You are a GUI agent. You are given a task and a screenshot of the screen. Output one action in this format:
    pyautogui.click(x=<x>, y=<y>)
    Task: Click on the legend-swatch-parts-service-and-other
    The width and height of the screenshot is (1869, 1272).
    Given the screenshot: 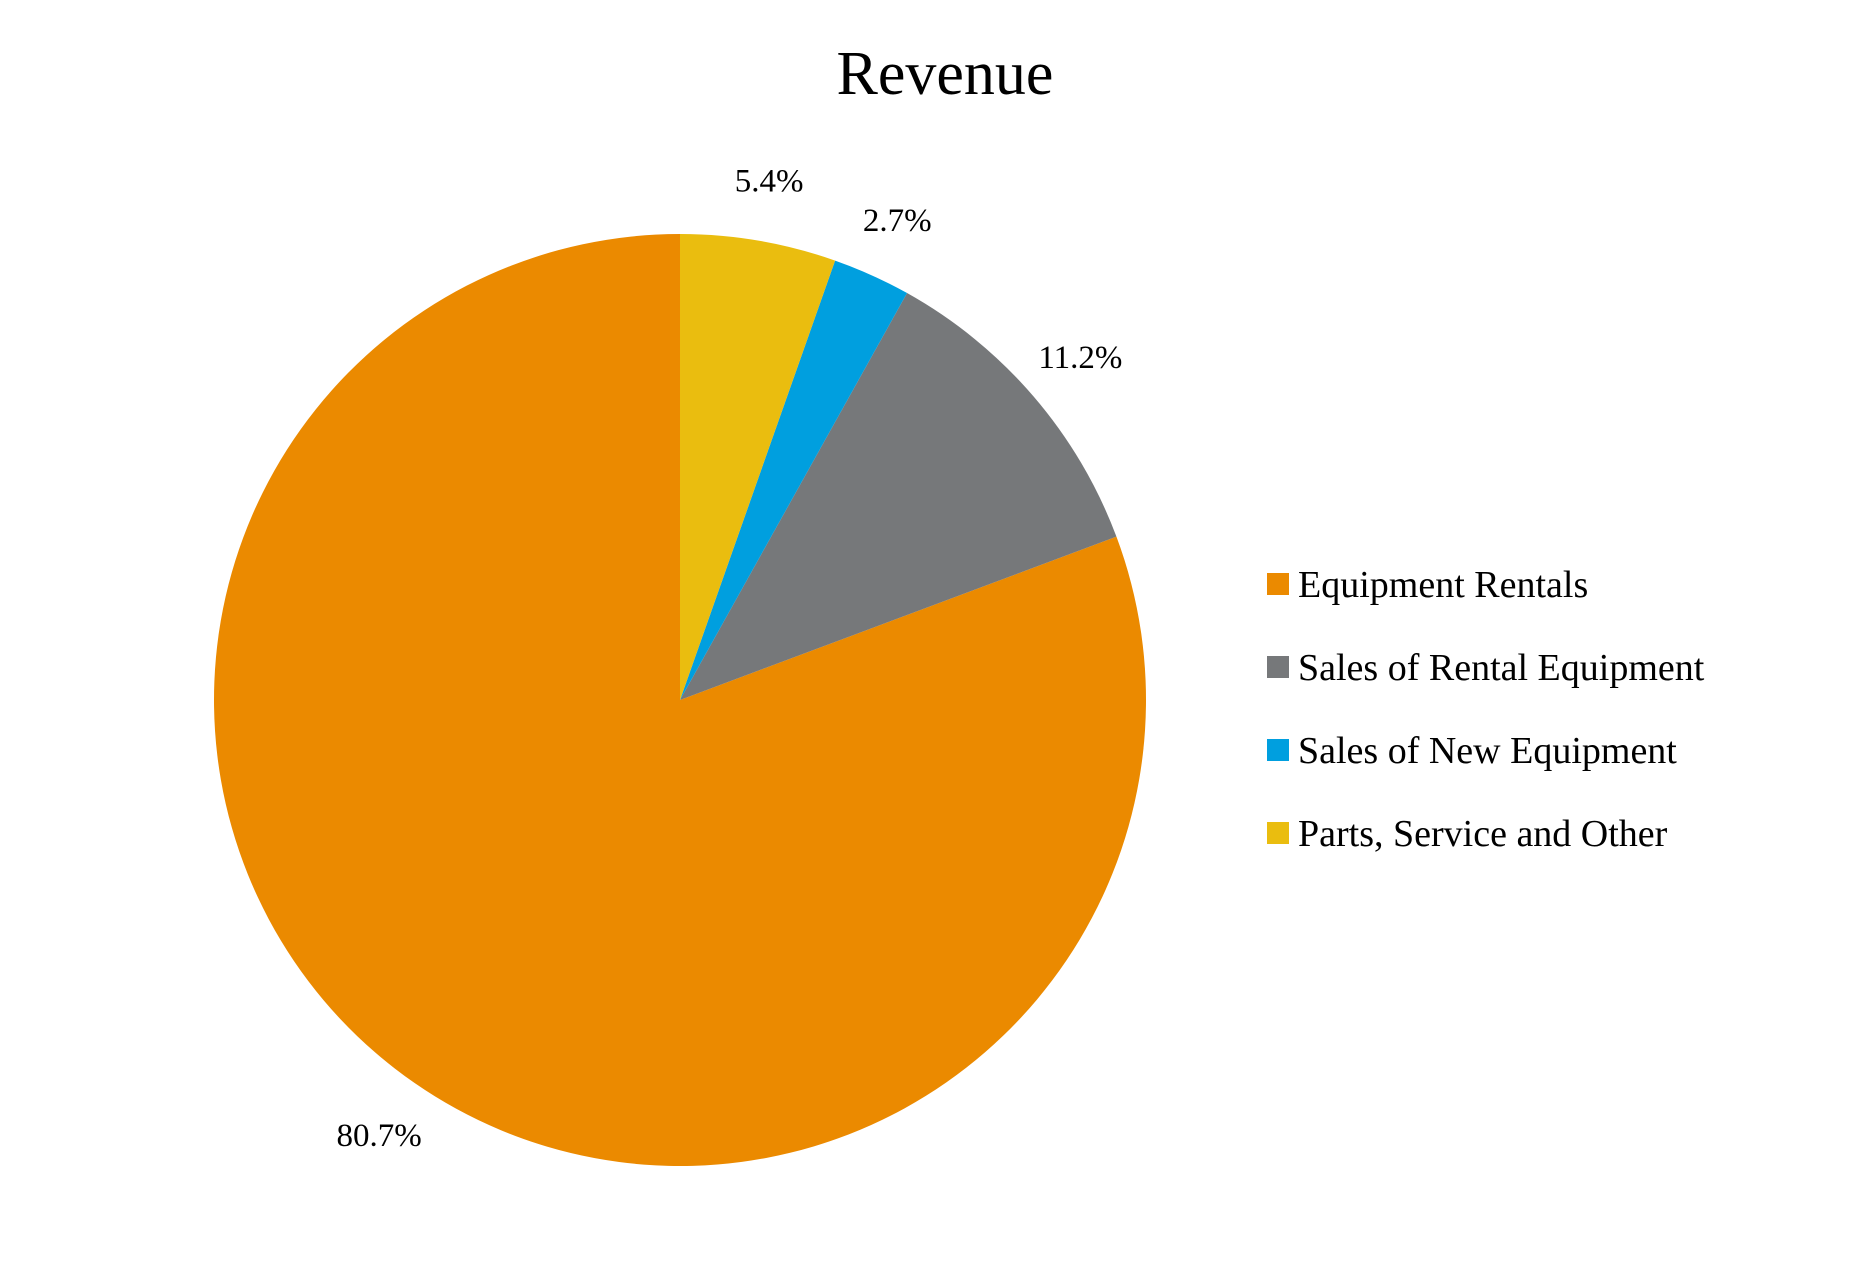 What is the action you would take?
    pyautogui.click(x=1278, y=833)
    